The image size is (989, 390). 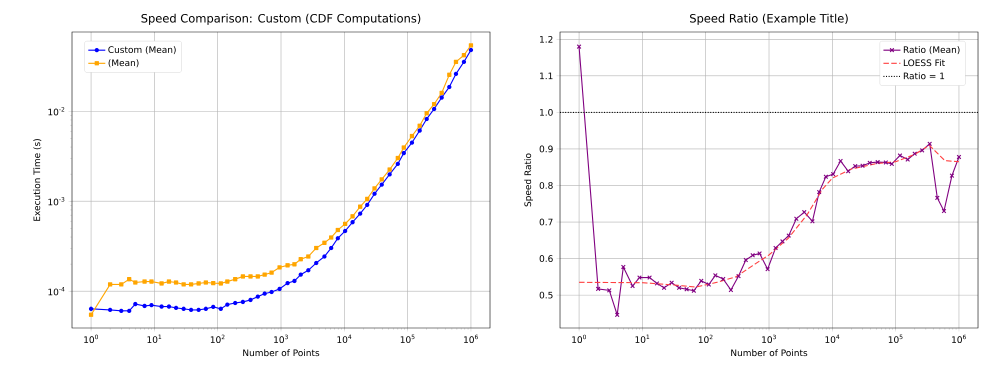 I want to click on y-tick-label: 1.2, so click(x=546, y=39).